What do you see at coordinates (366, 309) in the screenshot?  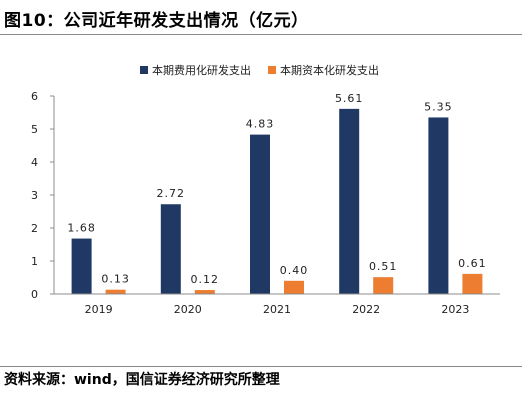 I see `x-tick-label: 2022` at bounding box center [366, 309].